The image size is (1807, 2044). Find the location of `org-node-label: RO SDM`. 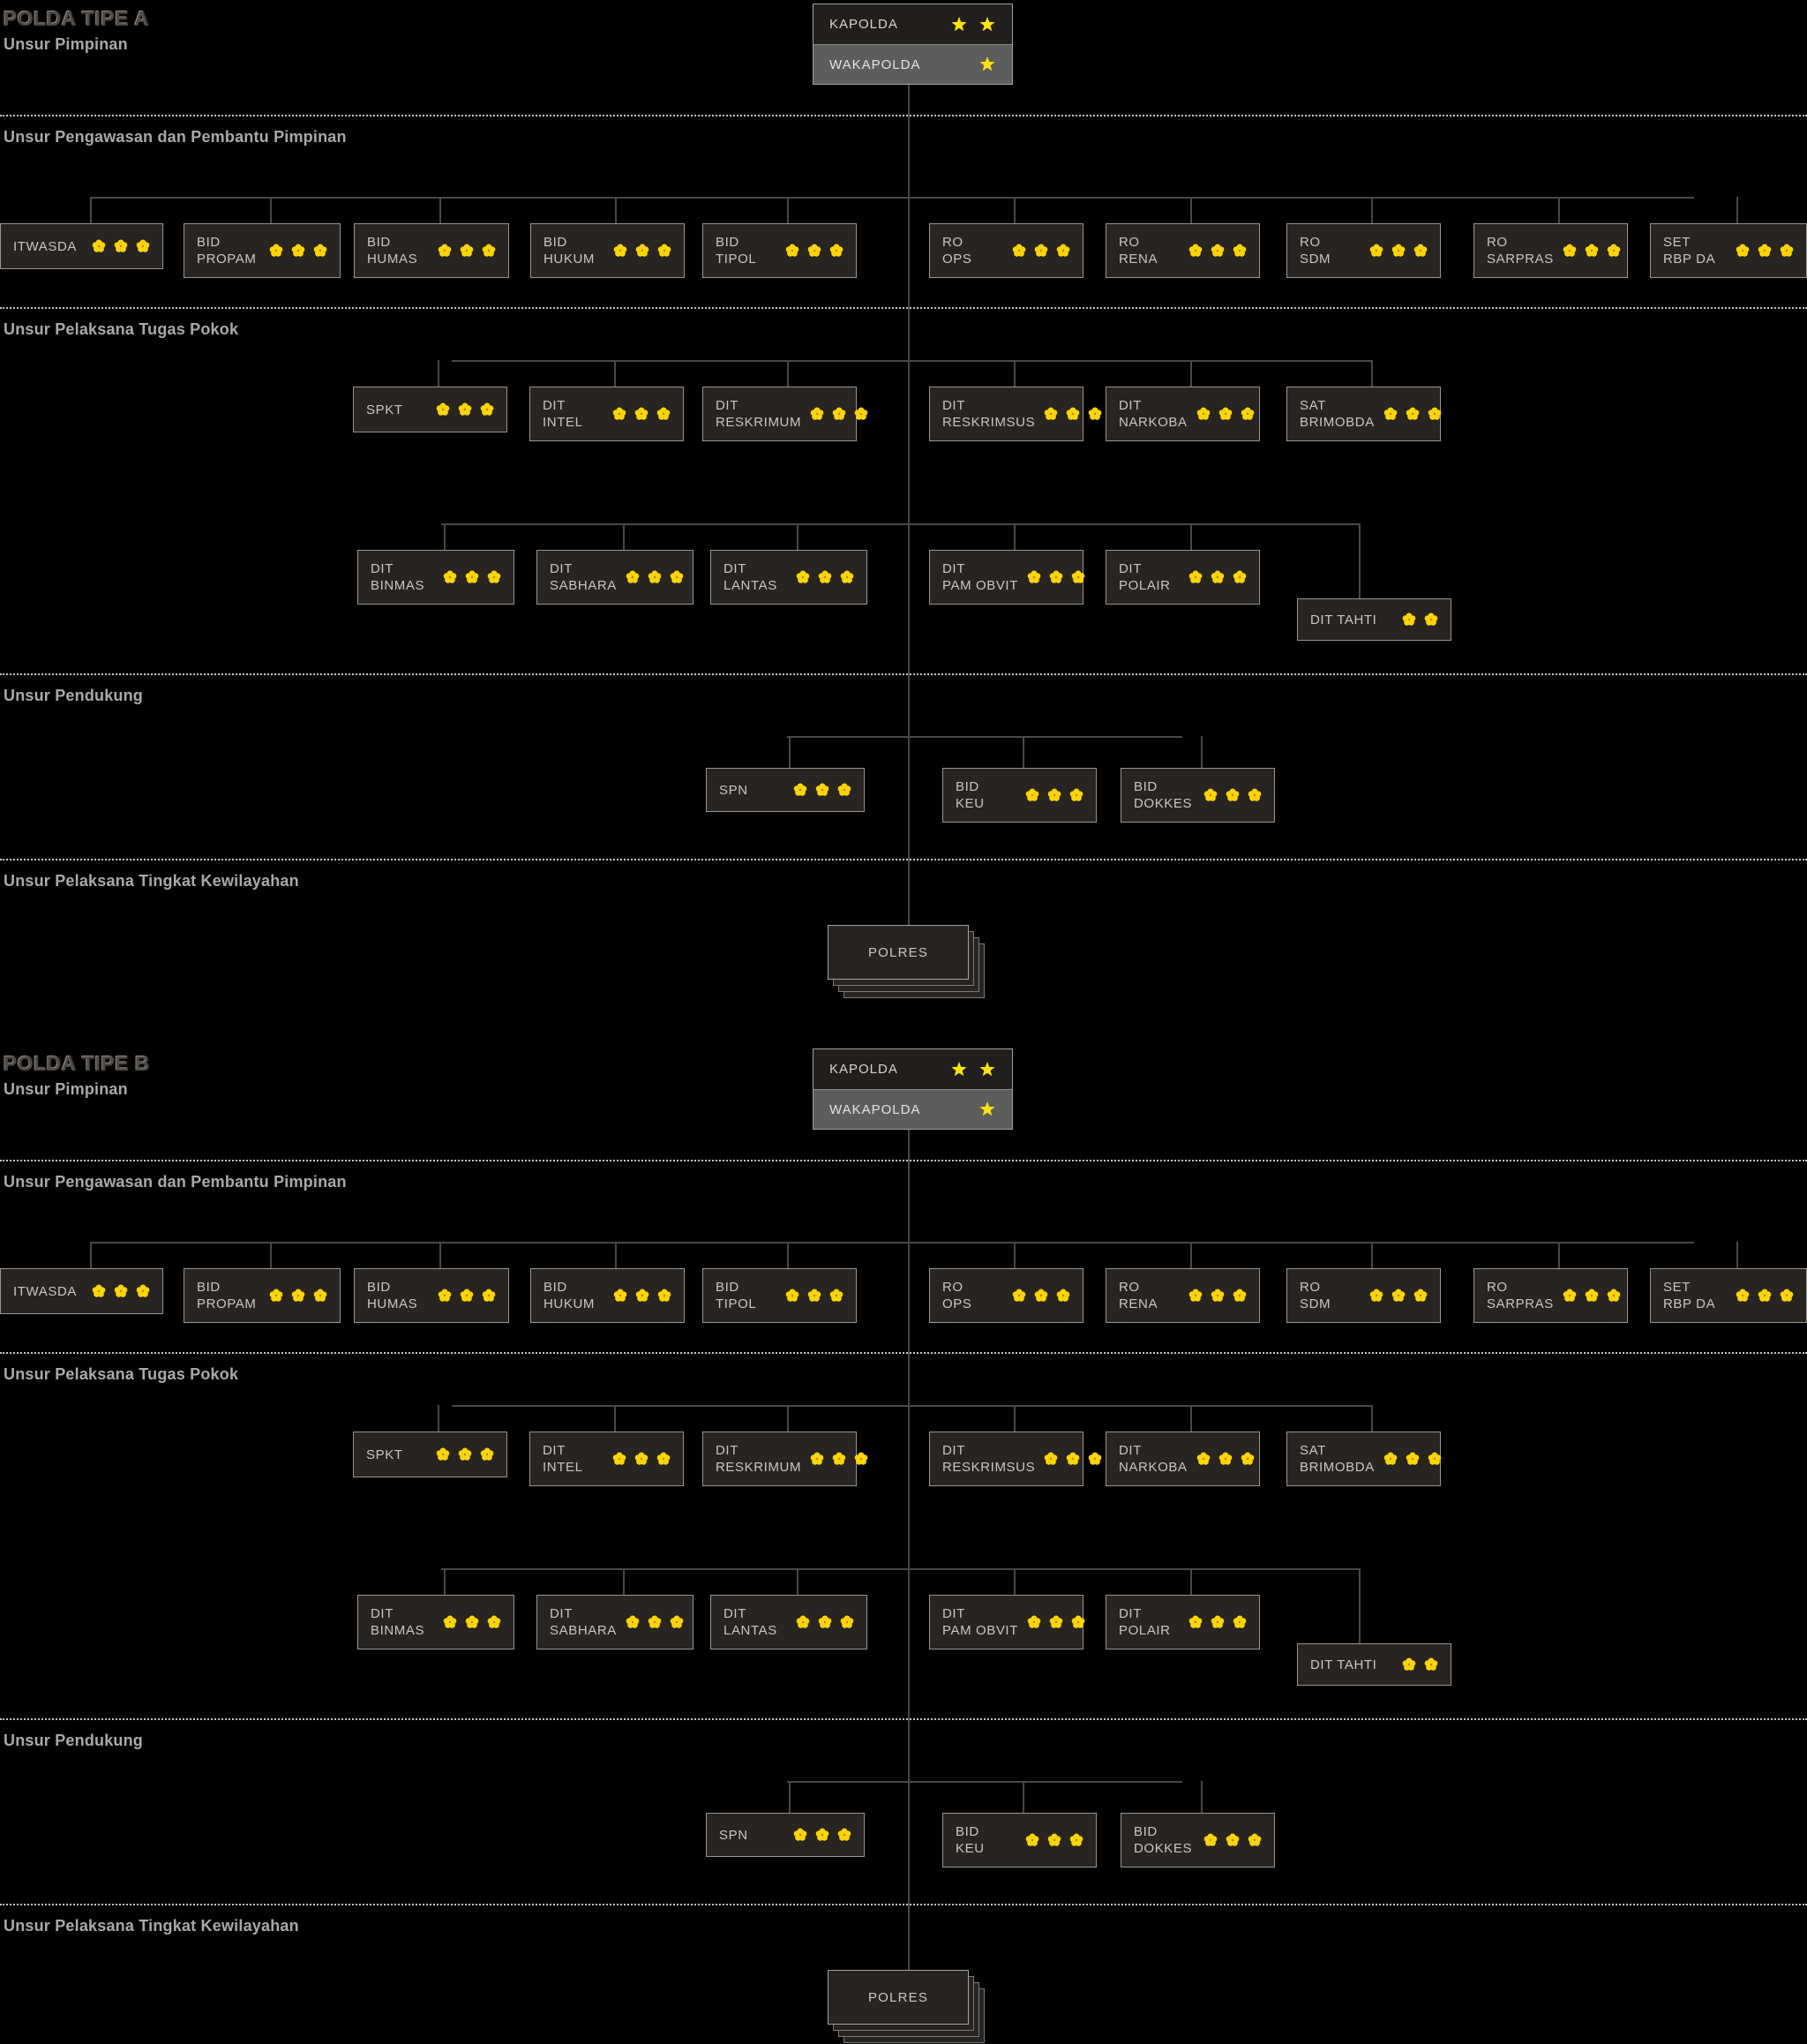

org-node-label: RO SDM is located at coordinates (1315, 251).